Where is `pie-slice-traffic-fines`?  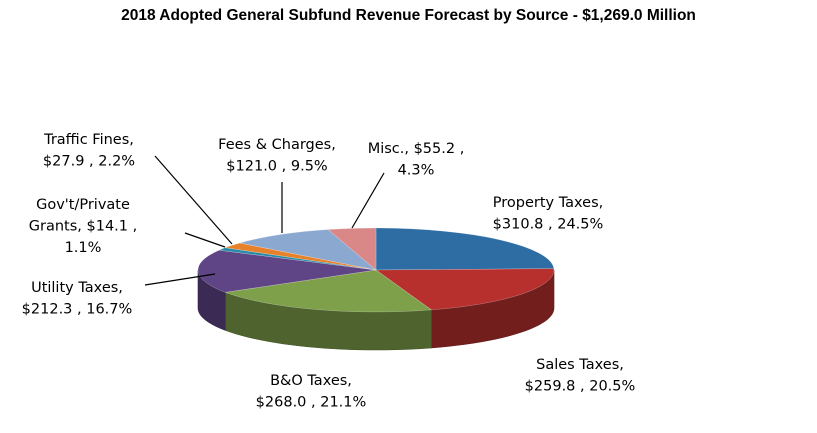
pie-slice-traffic-fines is located at coordinates (300, 256).